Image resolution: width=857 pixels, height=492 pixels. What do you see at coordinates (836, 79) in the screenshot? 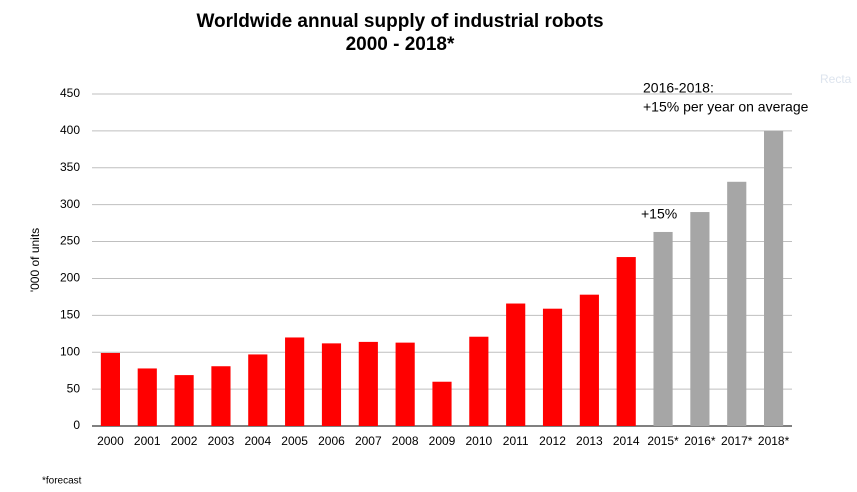
I see `ghost-label: Recta` at bounding box center [836, 79].